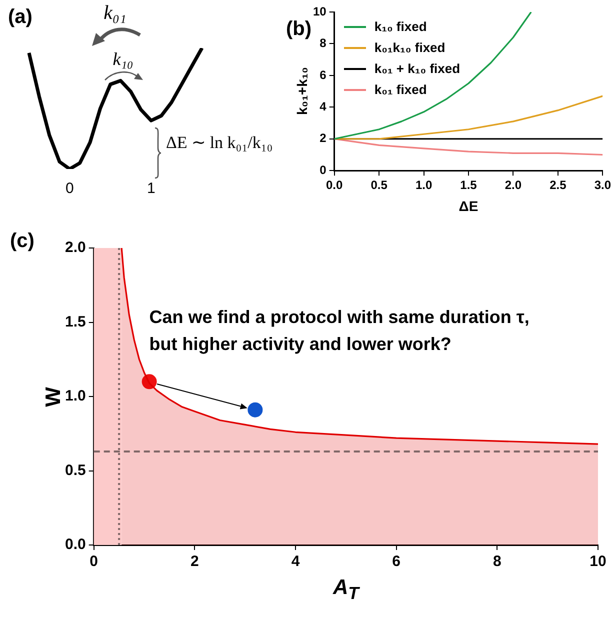 The image size is (614, 622). What do you see at coordinates (299, 29) in the screenshot?
I see `chart-title: (b)` at bounding box center [299, 29].